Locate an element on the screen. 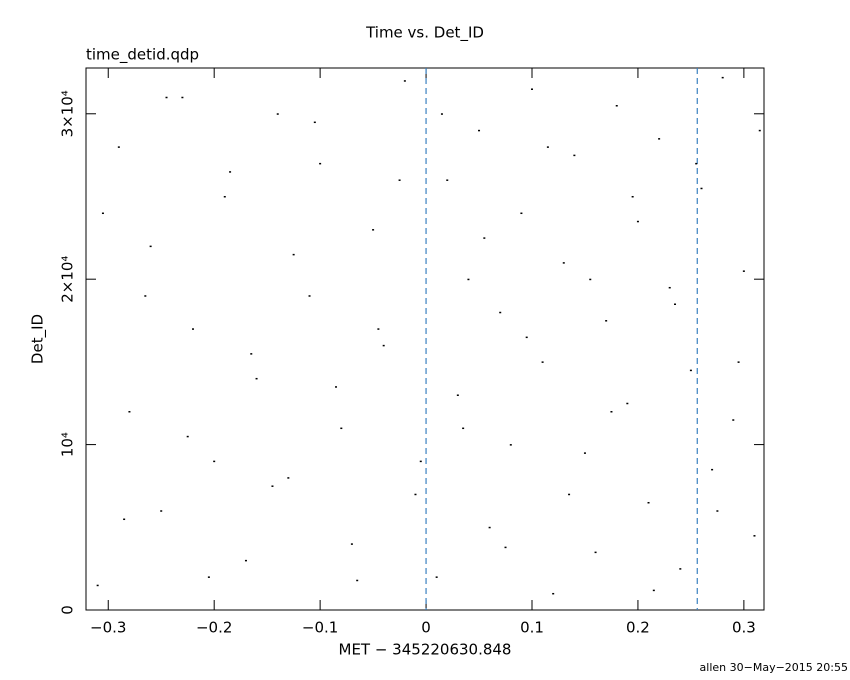 The height and width of the screenshot is (680, 850). y-axis-label: Det_ID is located at coordinates (38, 339).